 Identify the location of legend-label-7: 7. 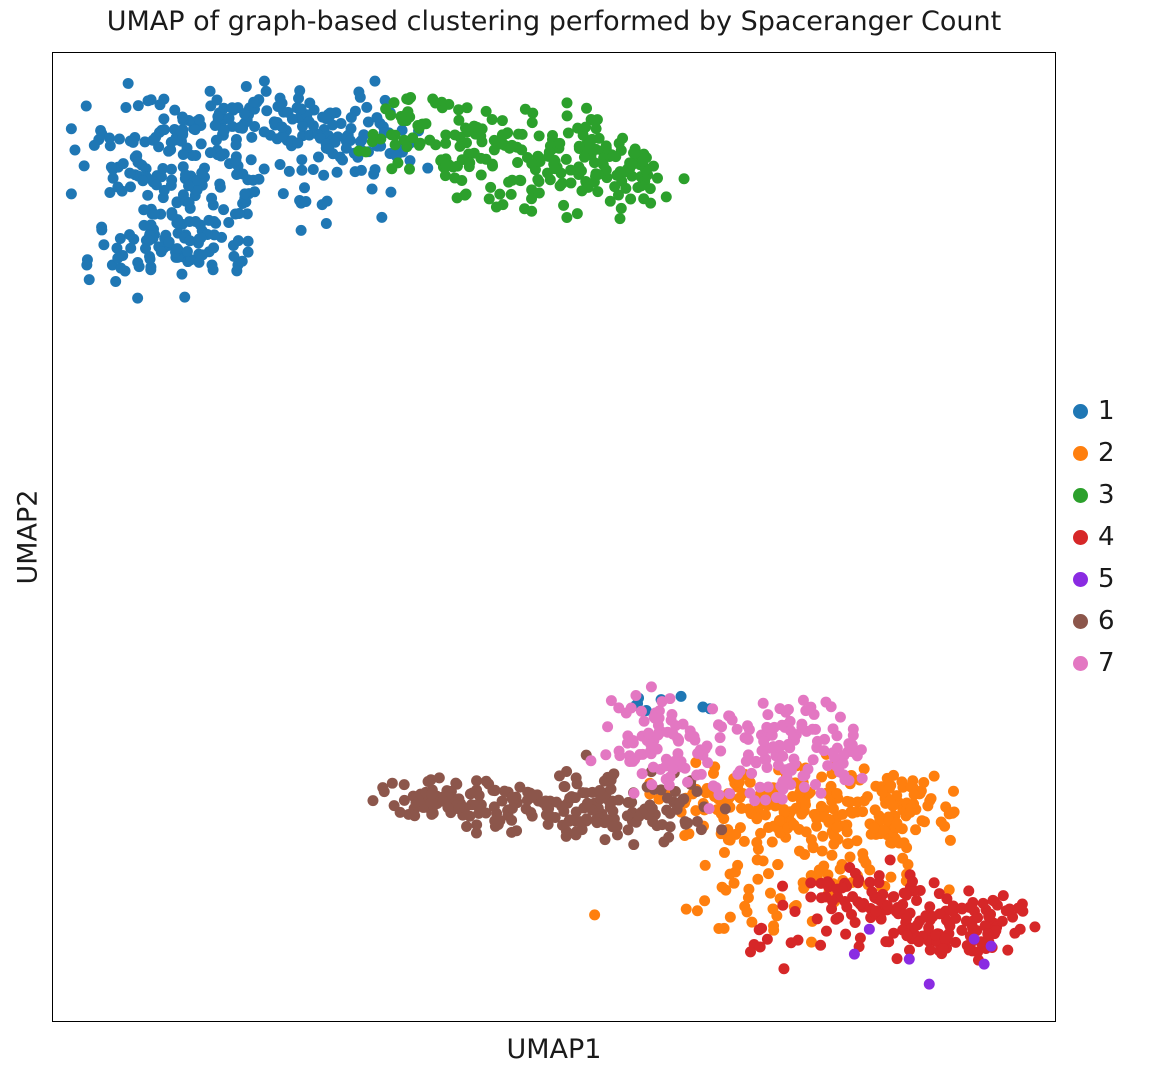
(1106, 663).